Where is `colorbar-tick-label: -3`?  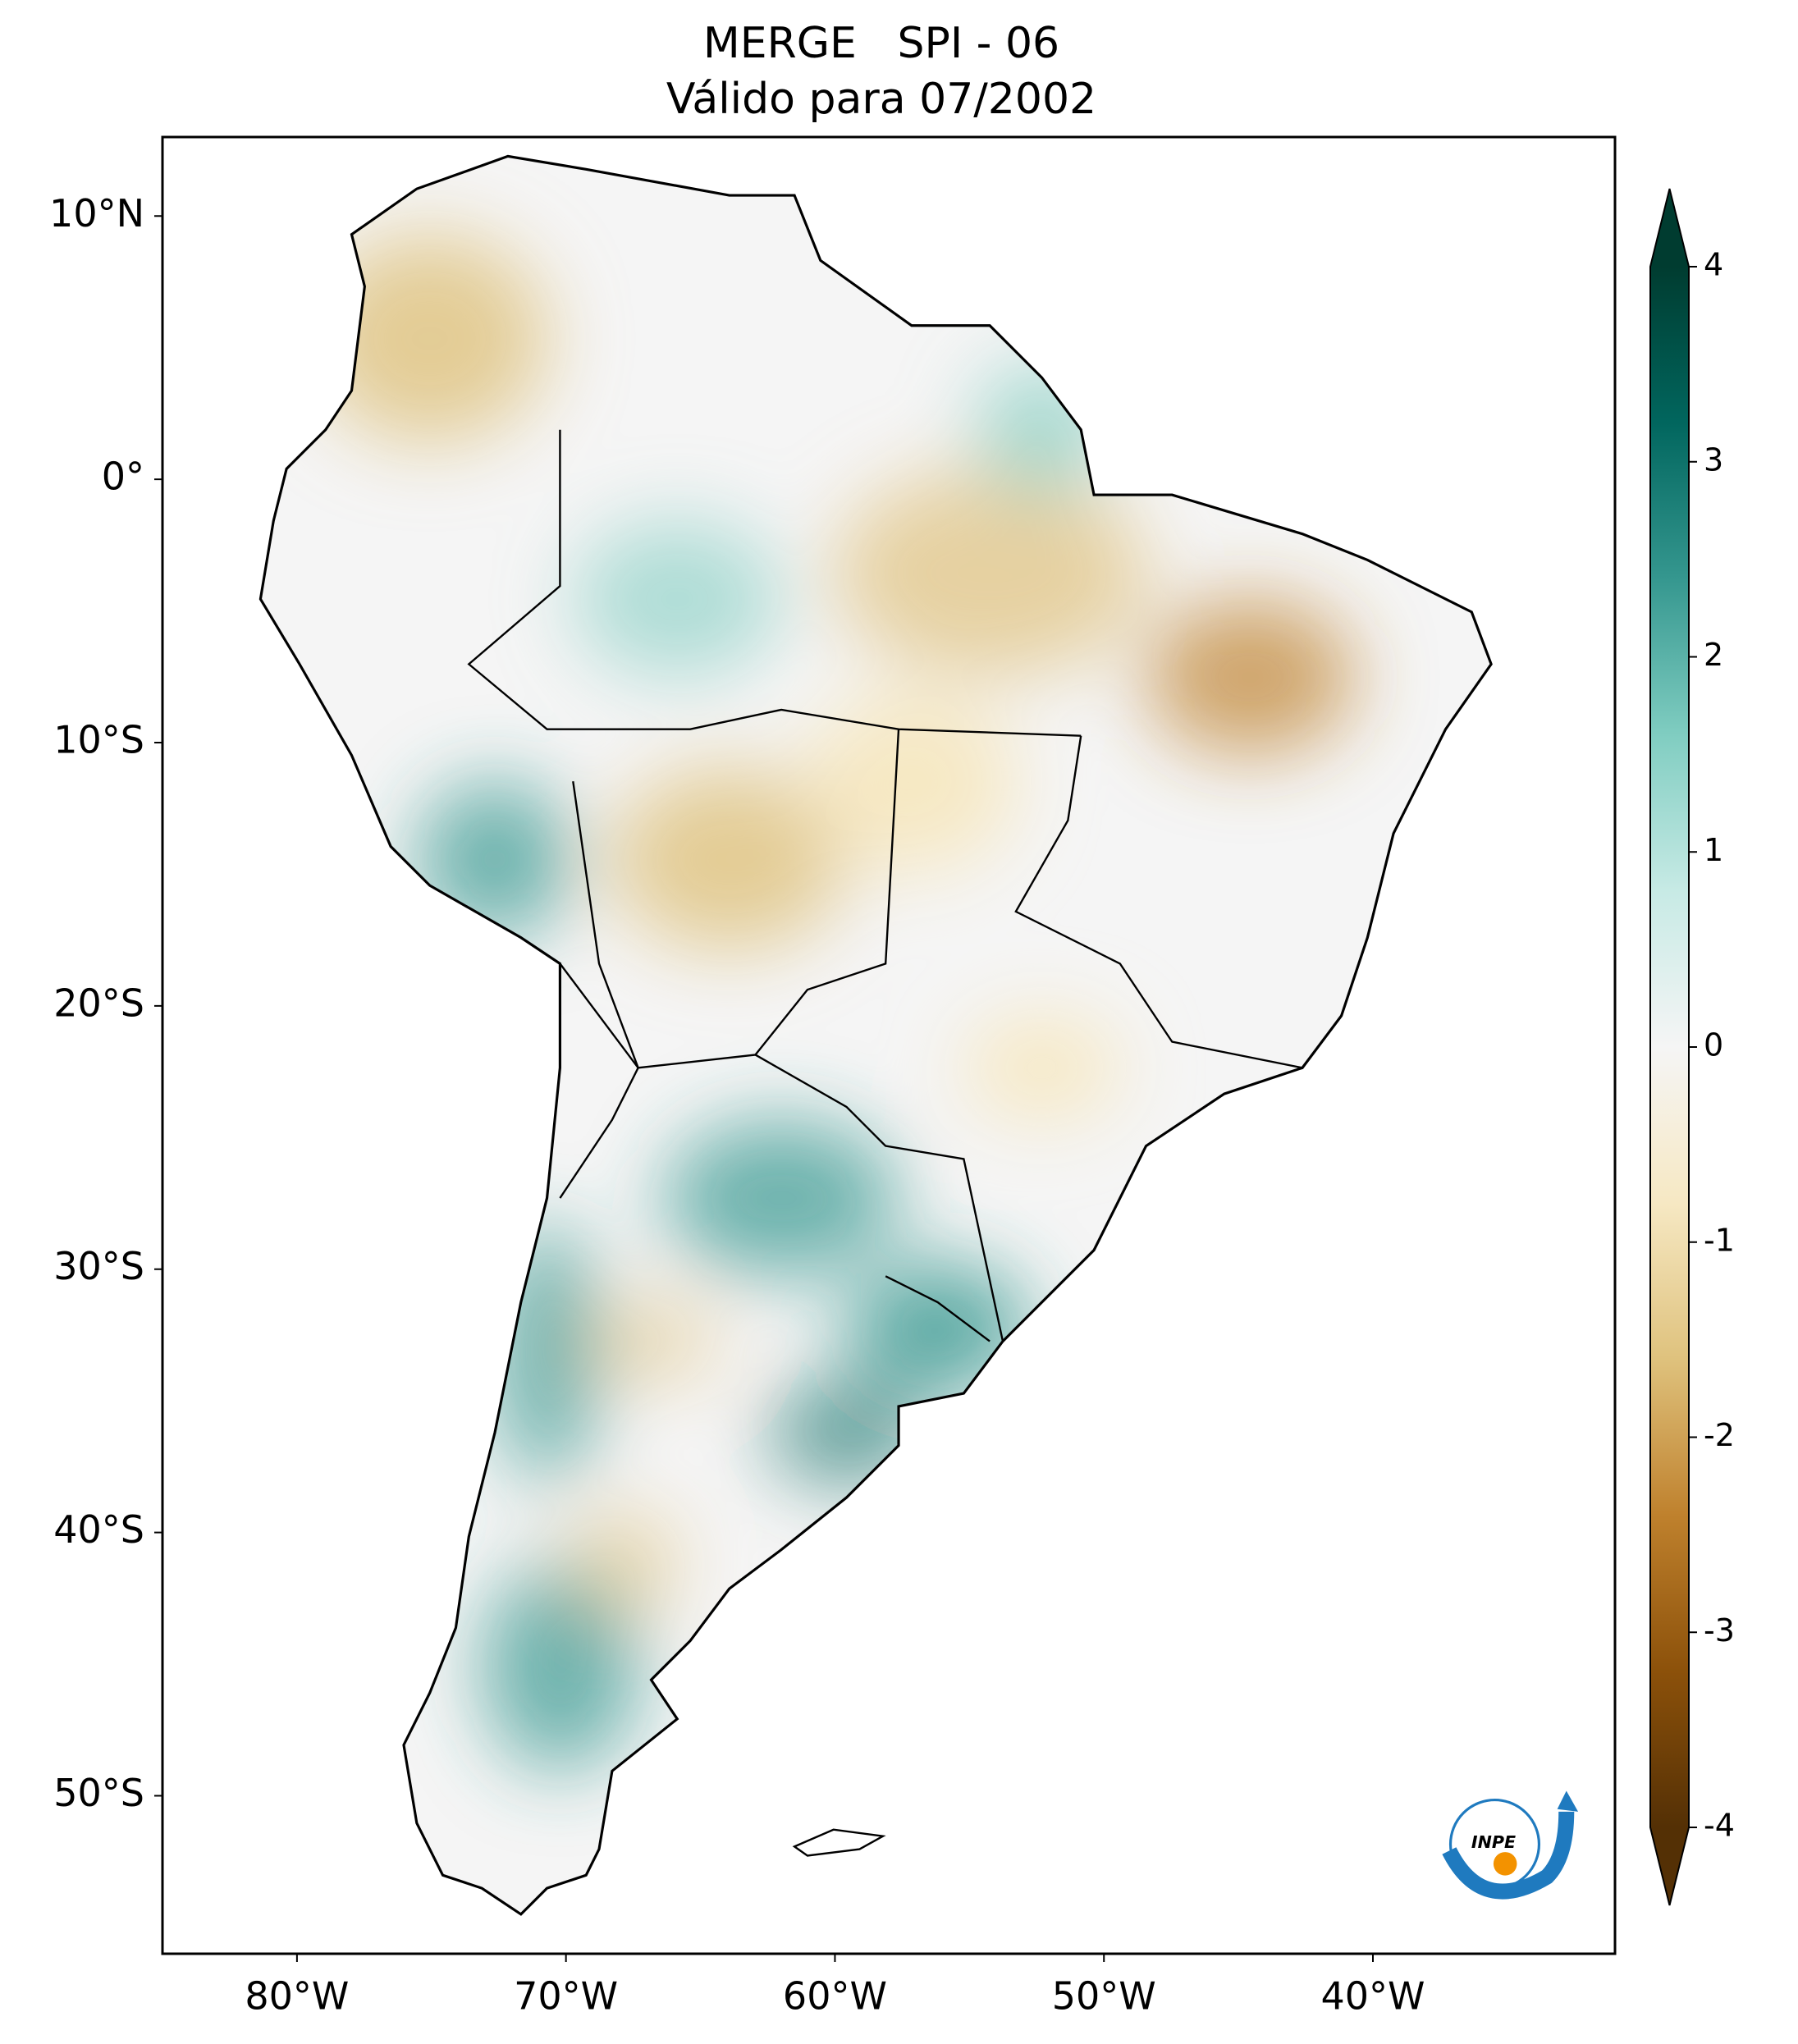
colorbar-tick-label: -3 is located at coordinates (1719, 1630).